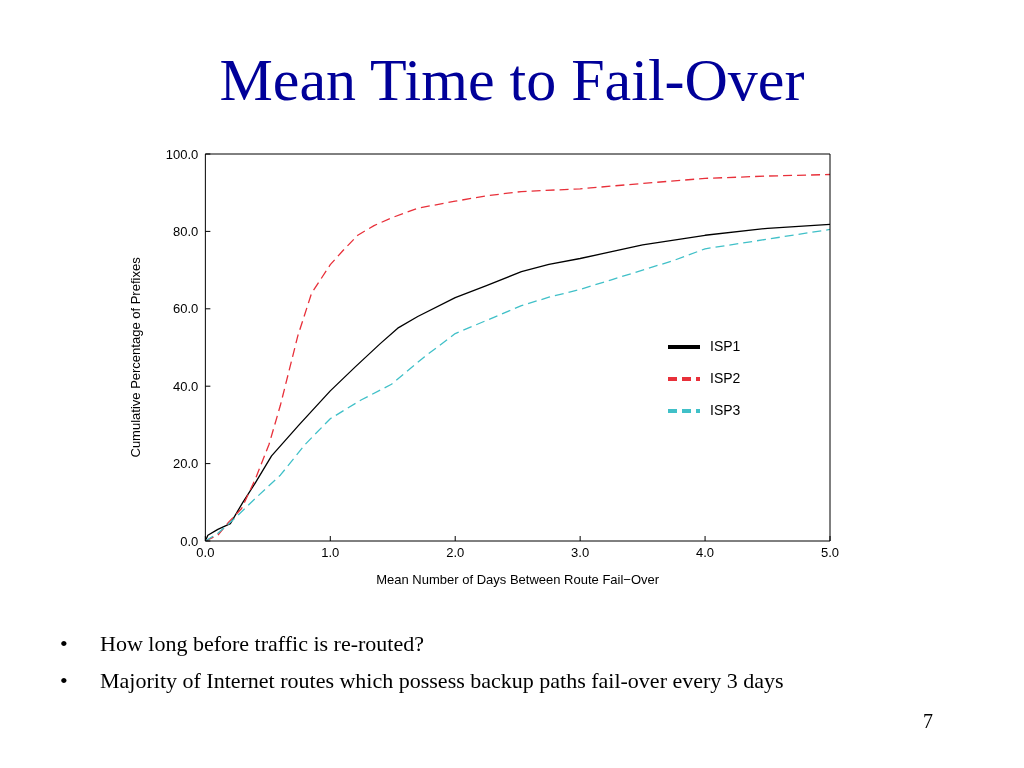 The height and width of the screenshot is (768, 1024). What do you see at coordinates (186, 386) in the screenshot?
I see `y-tick-label: 40.0` at bounding box center [186, 386].